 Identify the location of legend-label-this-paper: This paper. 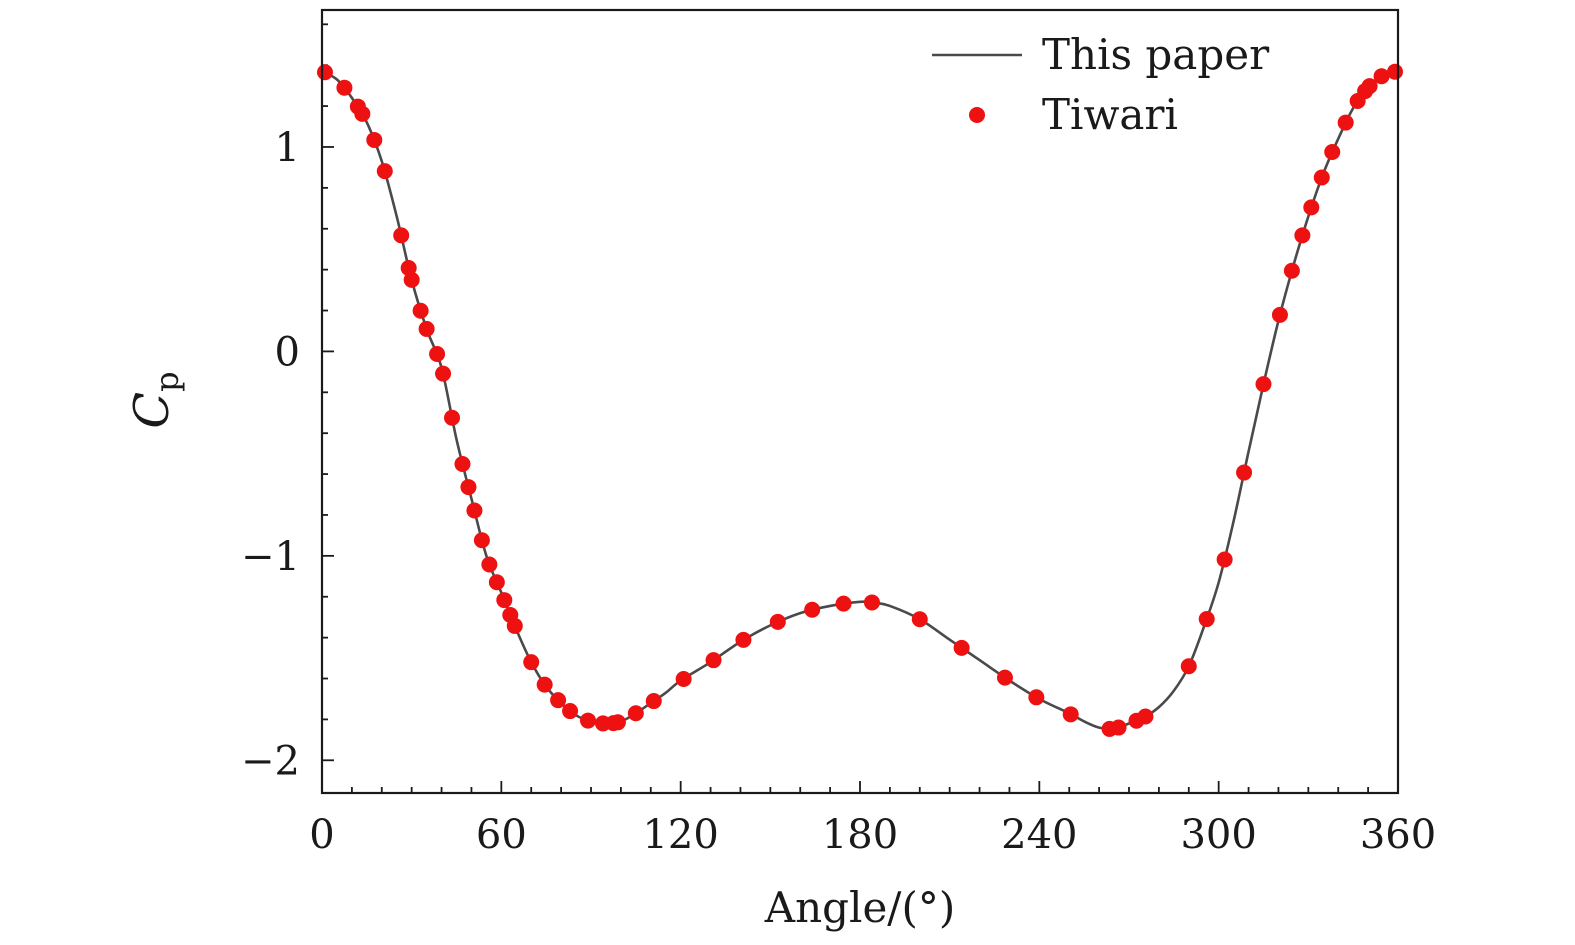
(1156, 54).